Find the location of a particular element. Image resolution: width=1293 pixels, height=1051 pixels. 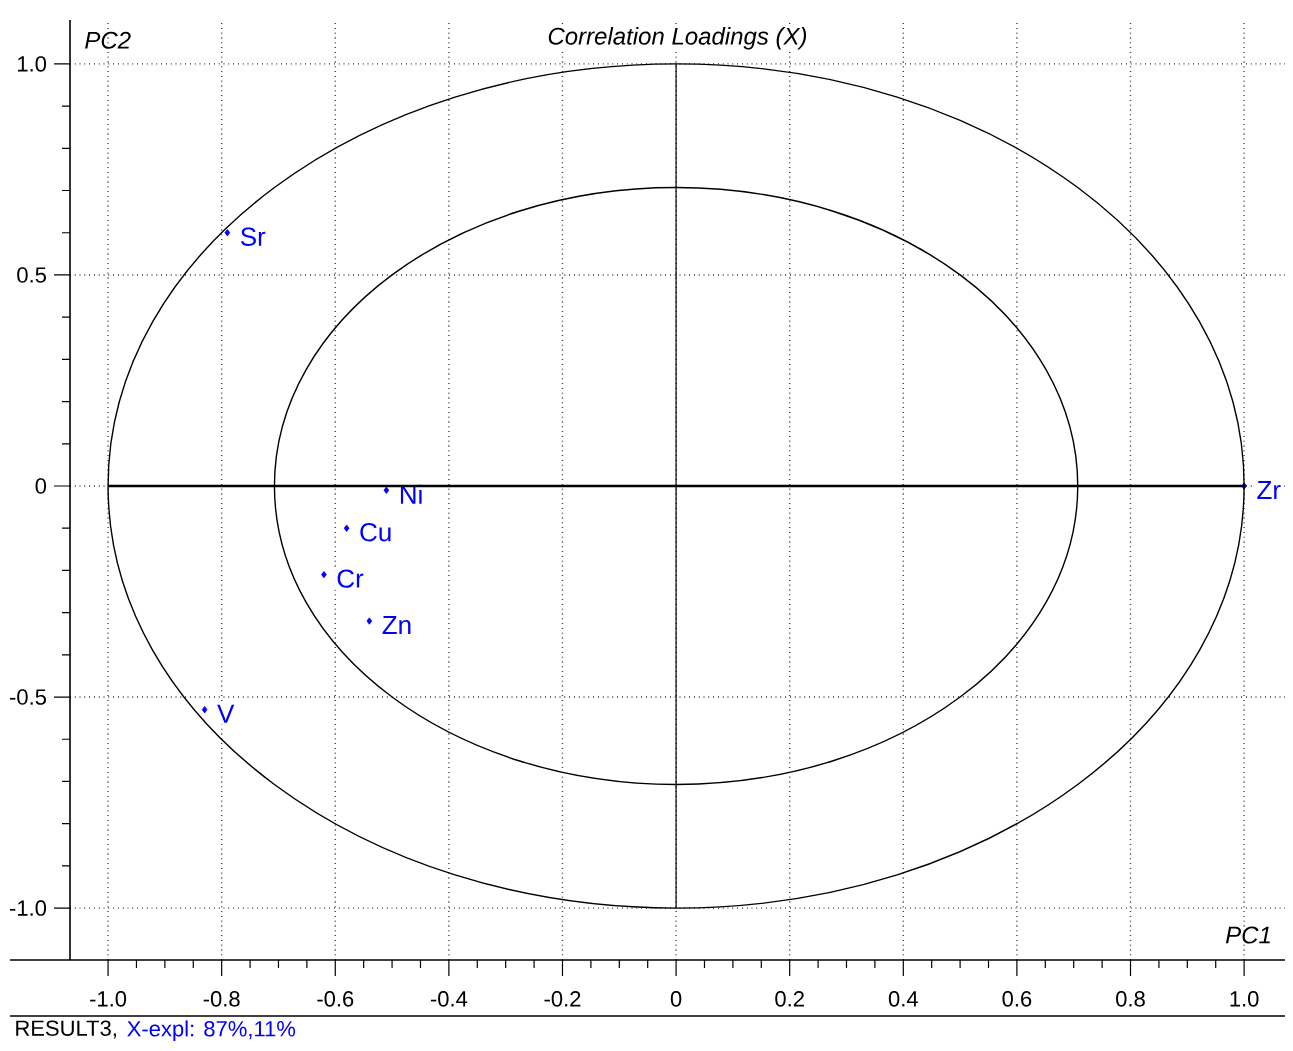

text: RESULT3, is located at coordinates (66, 1029).